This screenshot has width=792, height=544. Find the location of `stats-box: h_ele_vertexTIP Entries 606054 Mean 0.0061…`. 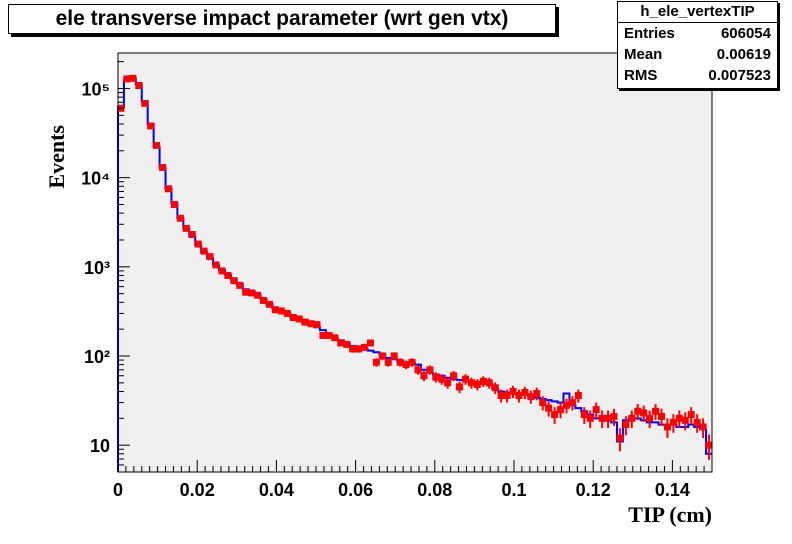

stats-box: h_ele_vertexTIP Entries 606054 Mean 0.0061… is located at coordinates (697, 45).